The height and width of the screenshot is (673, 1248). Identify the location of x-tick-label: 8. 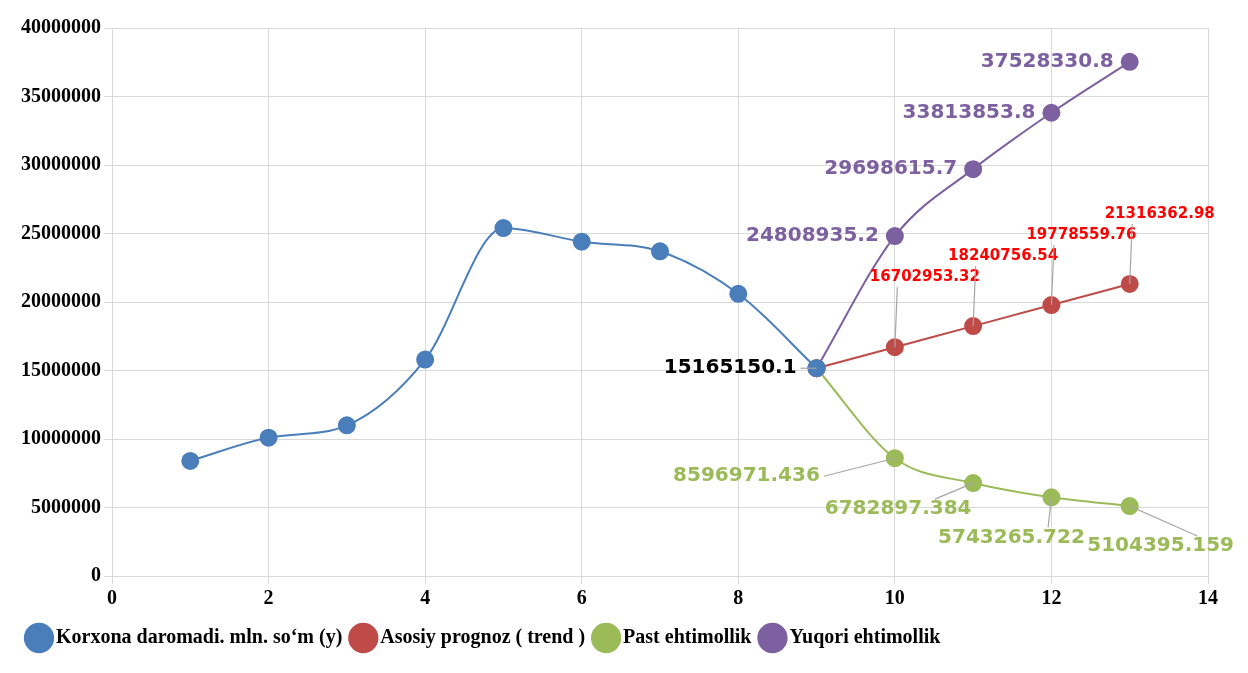
(738, 597).